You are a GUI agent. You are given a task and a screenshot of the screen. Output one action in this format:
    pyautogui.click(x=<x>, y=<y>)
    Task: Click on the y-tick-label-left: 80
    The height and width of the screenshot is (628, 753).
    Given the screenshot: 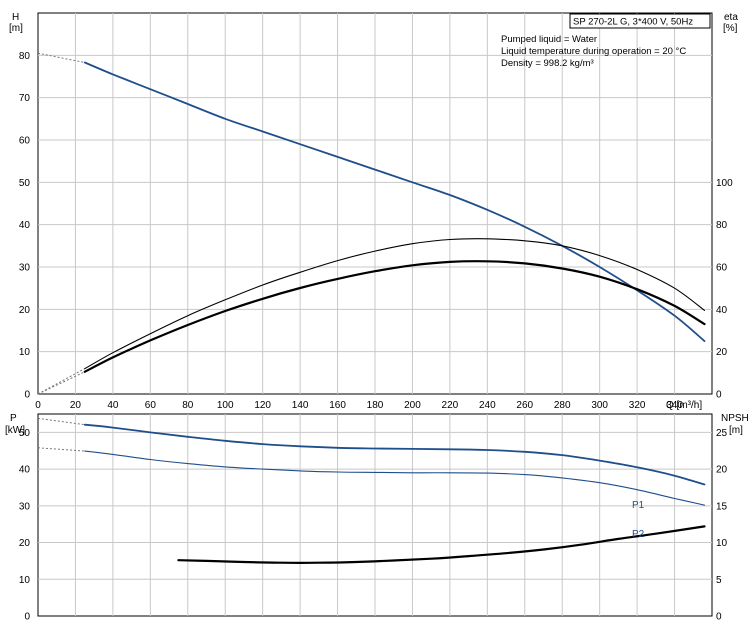 What is the action you would take?
    pyautogui.click(x=25, y=56)
    